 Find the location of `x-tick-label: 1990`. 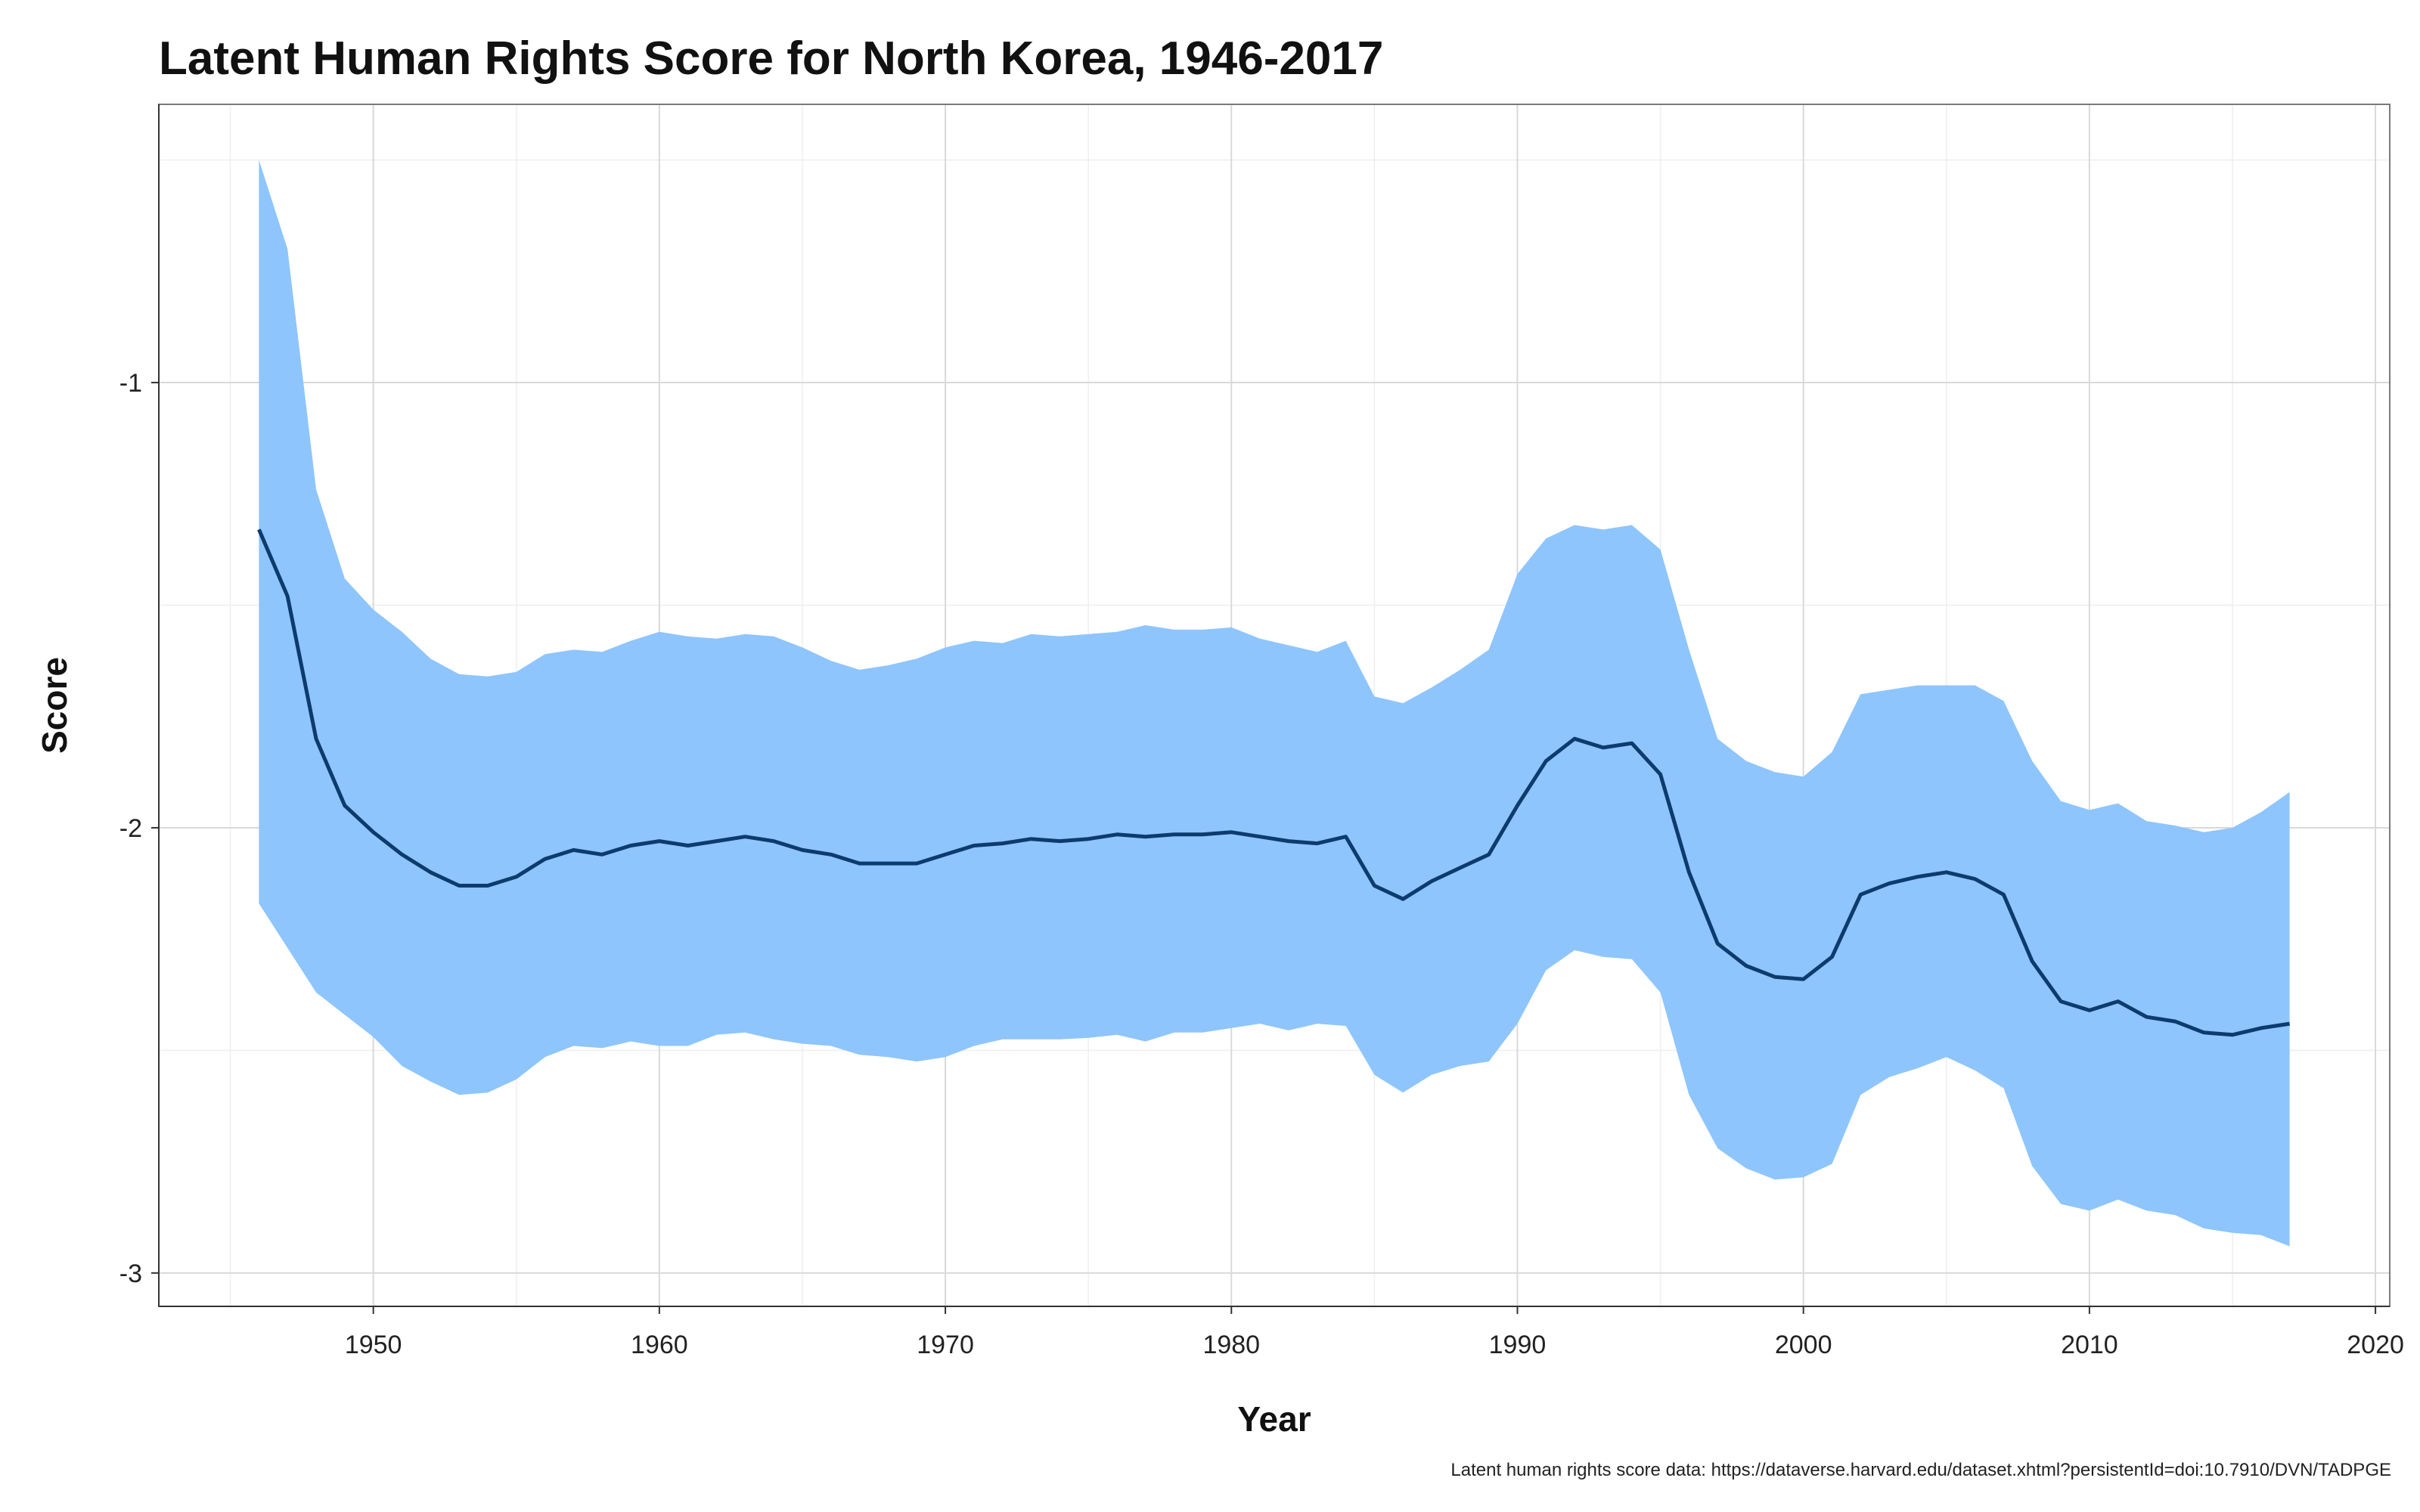

x-tick-label: 1990 is located at coordinates (1518, 1345).